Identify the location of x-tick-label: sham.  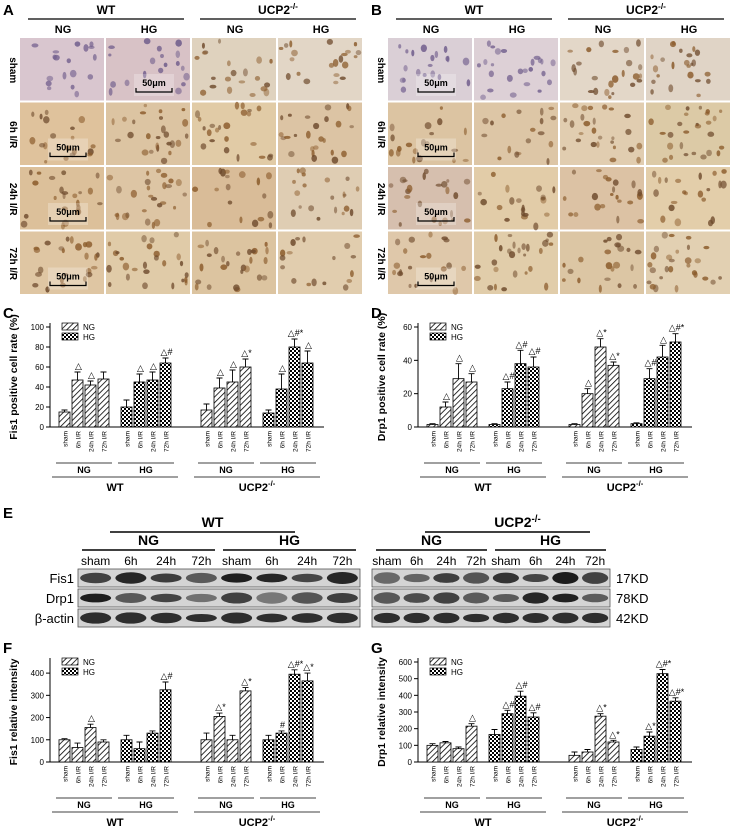
(270, 439).